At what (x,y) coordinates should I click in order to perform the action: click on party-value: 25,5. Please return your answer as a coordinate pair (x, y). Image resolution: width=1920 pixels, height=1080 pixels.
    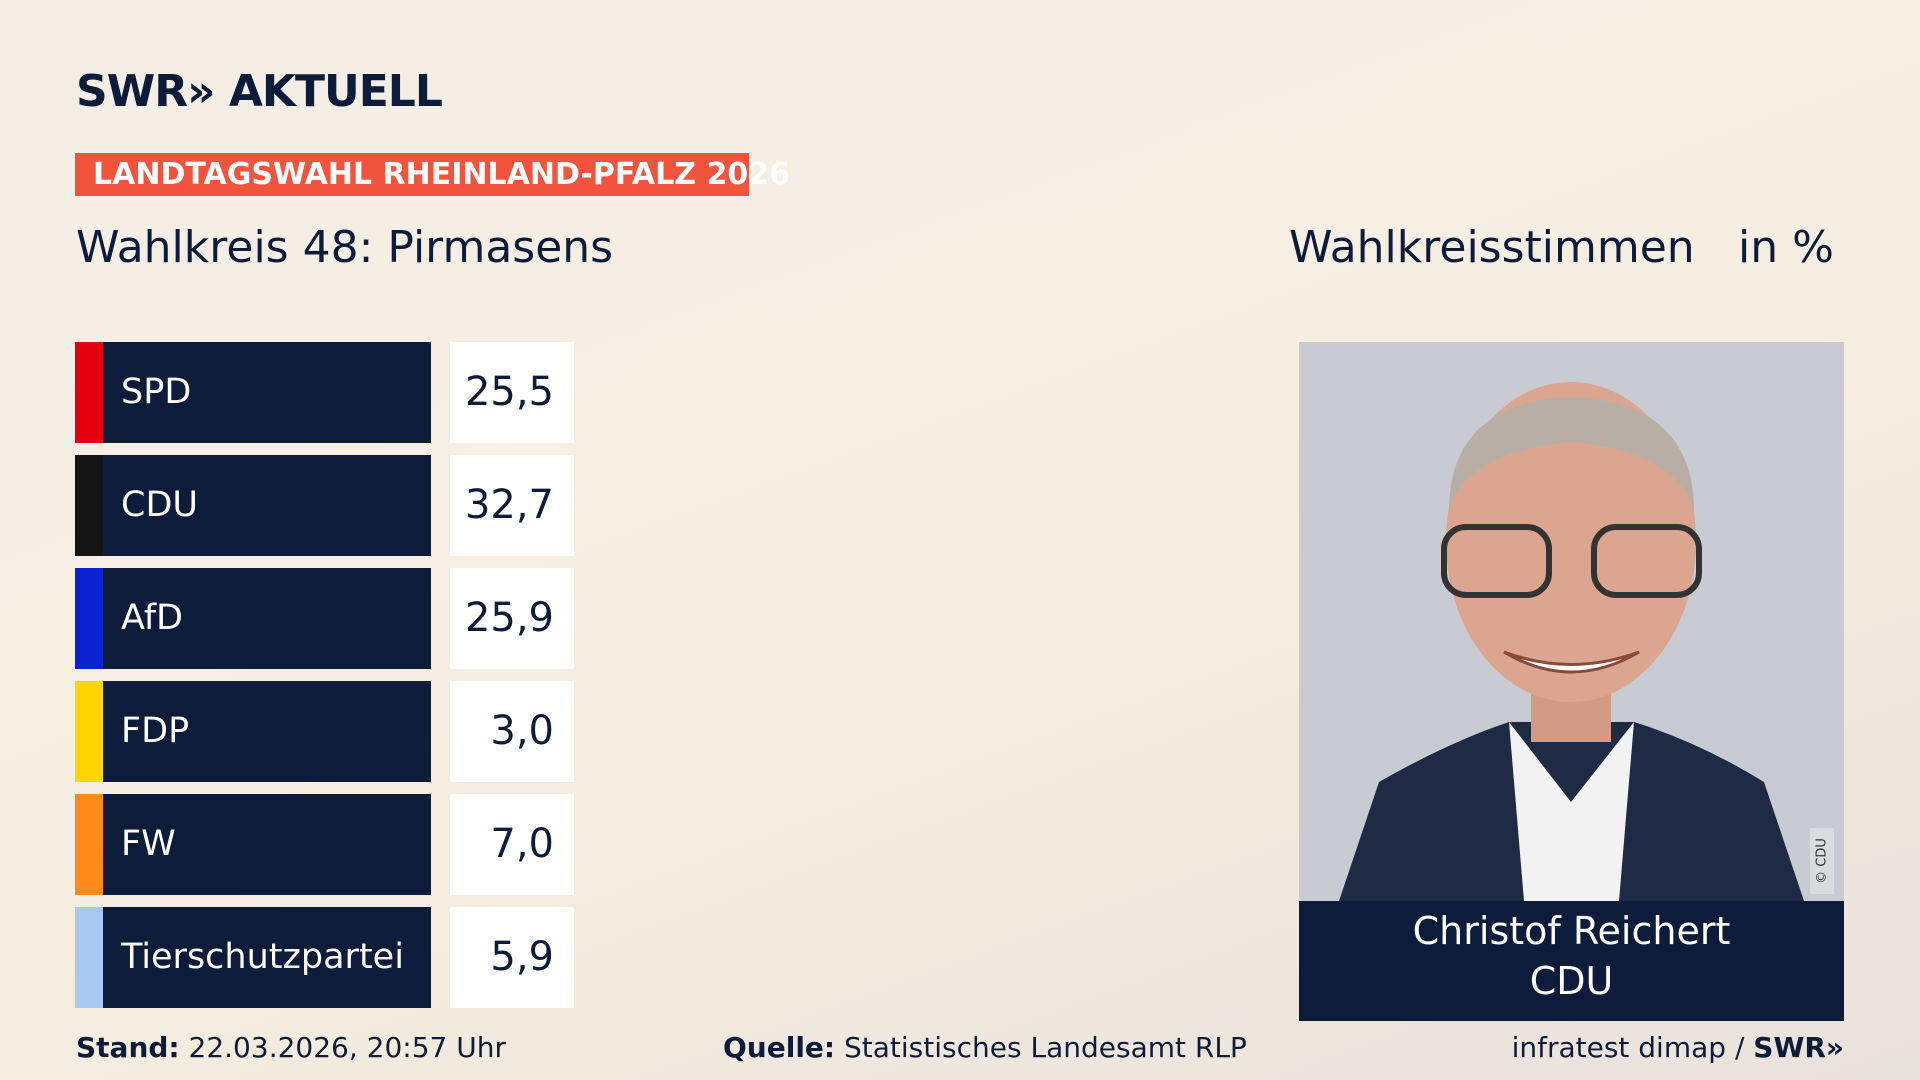
    Looking at the image, I should click on (512, 392).